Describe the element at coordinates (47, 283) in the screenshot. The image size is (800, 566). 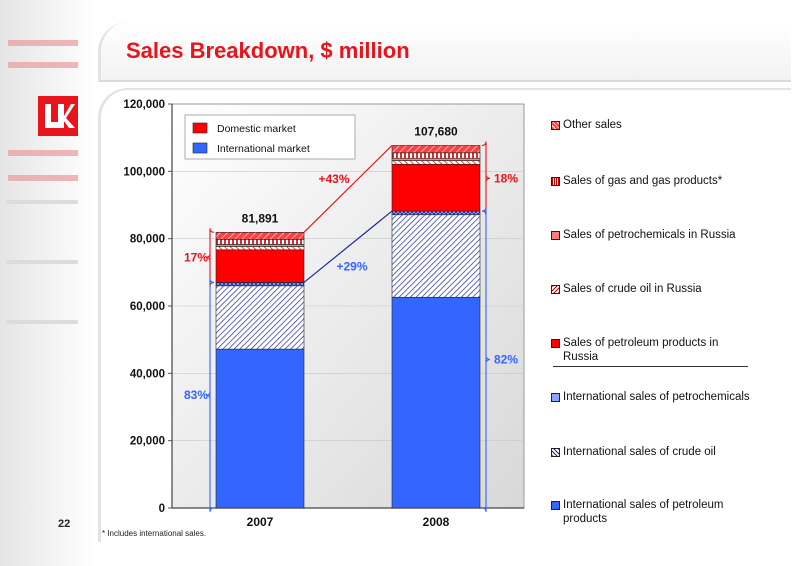
I see `left-decoration` at that location.